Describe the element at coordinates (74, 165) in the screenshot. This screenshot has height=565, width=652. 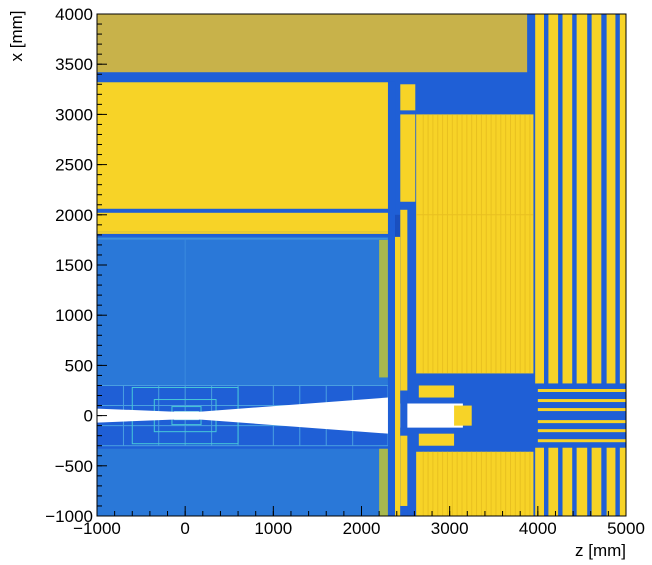
I see `y-tick-label: 2500` at that location.